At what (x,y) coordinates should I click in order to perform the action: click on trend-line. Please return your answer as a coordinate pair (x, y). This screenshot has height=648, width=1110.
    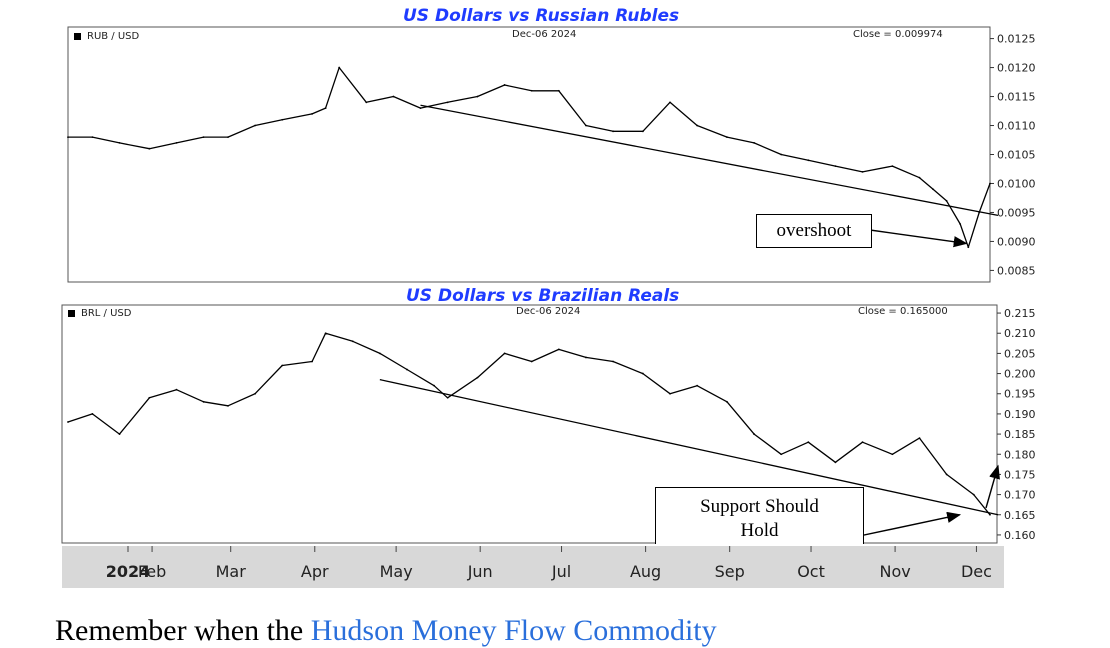
    Looking at the image, I should click on (709, 160).